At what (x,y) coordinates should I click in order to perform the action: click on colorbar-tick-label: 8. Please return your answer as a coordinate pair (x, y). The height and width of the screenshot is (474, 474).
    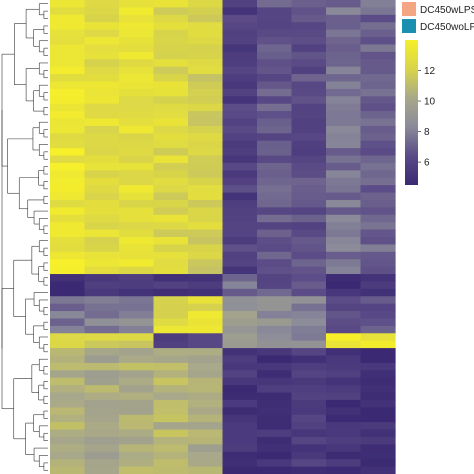
    Looking at the image, I should click on (427, 132).